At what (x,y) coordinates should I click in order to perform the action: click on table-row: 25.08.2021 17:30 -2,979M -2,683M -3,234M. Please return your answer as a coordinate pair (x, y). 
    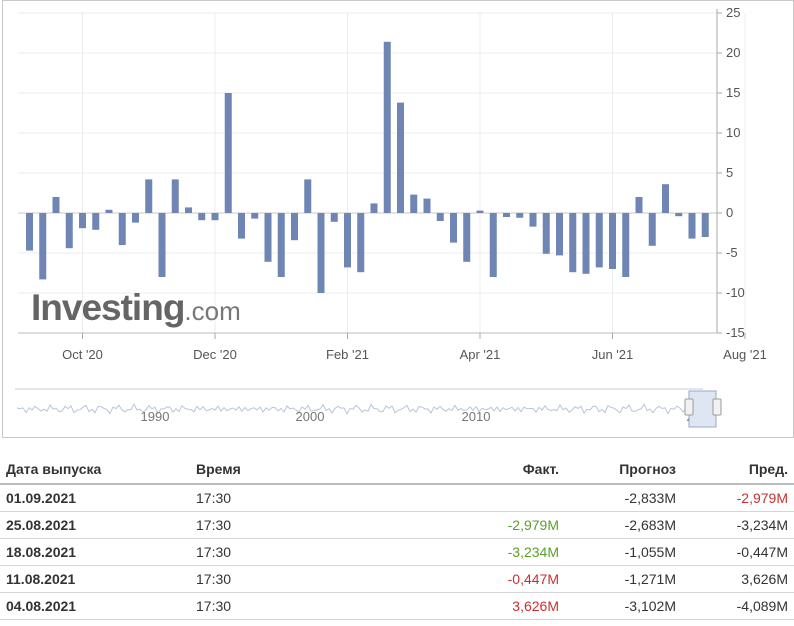
    Looking at the image, I should click on (397, 525).